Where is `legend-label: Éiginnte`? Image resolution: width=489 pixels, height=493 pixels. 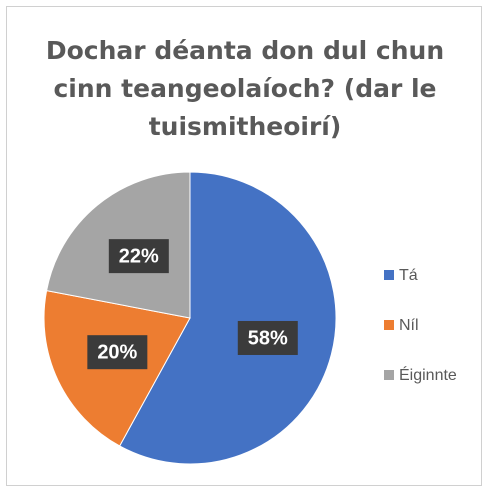
legend-label: Éiginnte is located at coordinates (428, 374).